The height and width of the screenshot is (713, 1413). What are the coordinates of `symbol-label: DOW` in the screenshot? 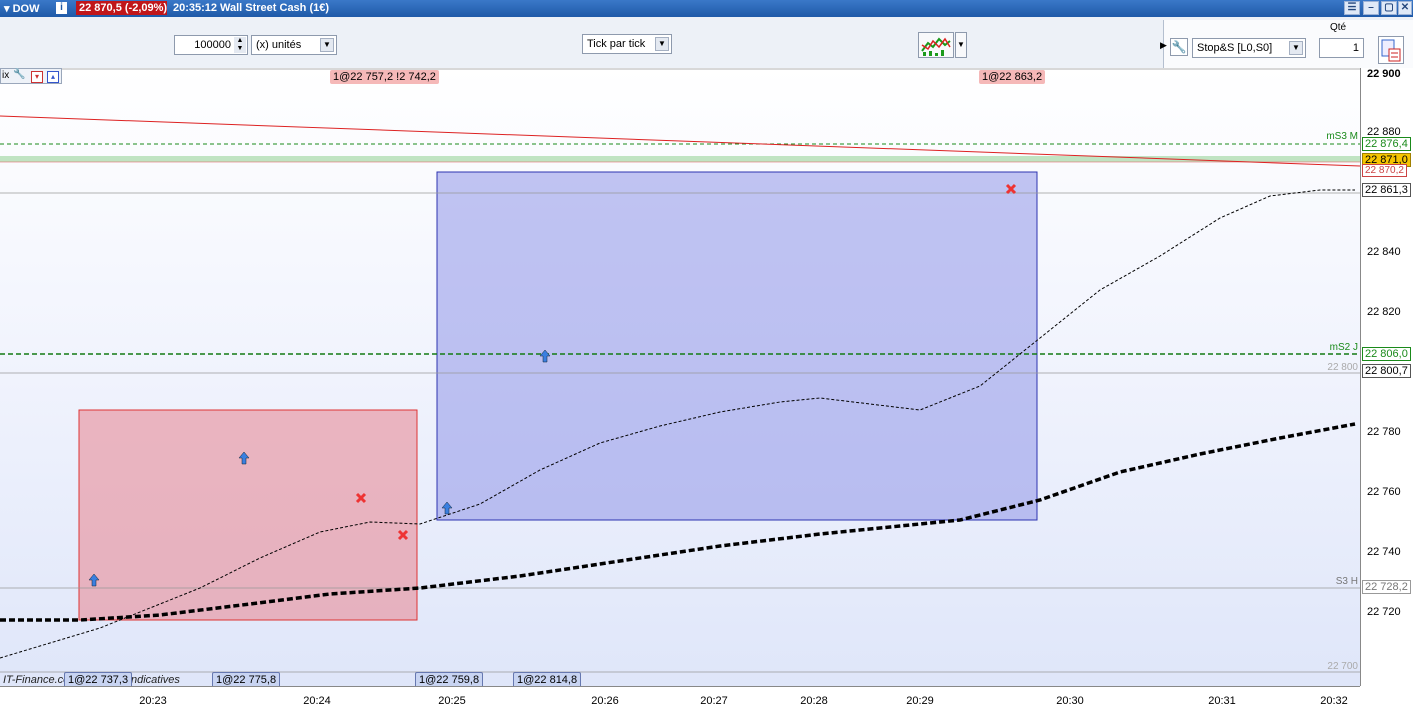 It's located at (26, 9).